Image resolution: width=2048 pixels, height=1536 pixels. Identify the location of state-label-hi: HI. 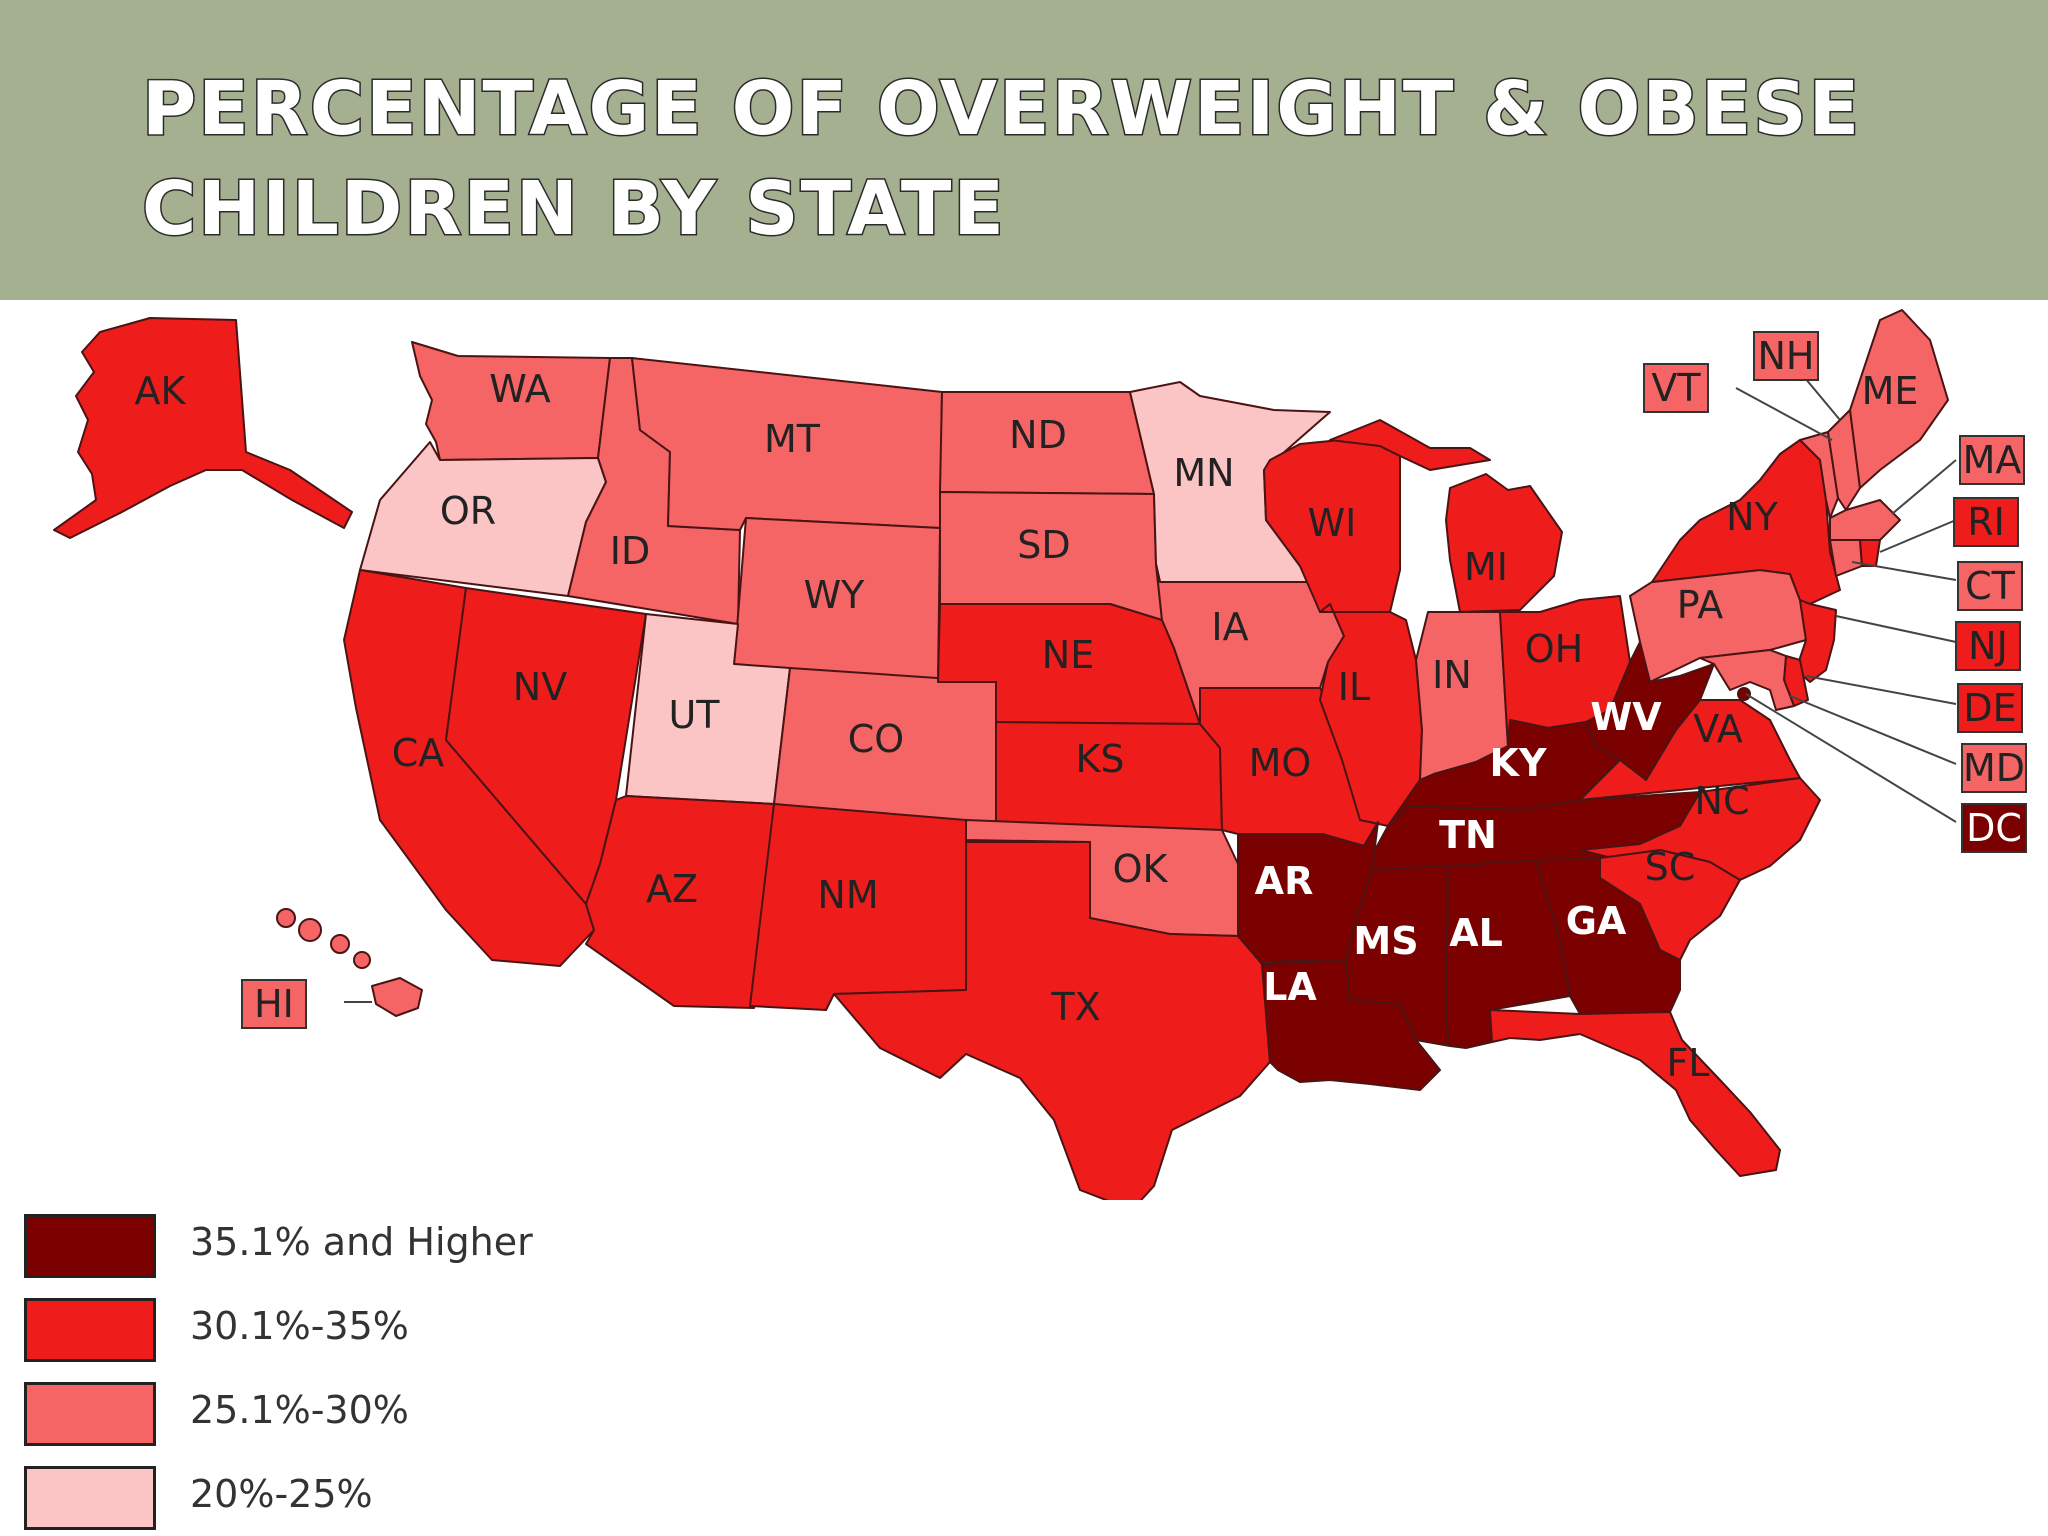
(274, 1004).